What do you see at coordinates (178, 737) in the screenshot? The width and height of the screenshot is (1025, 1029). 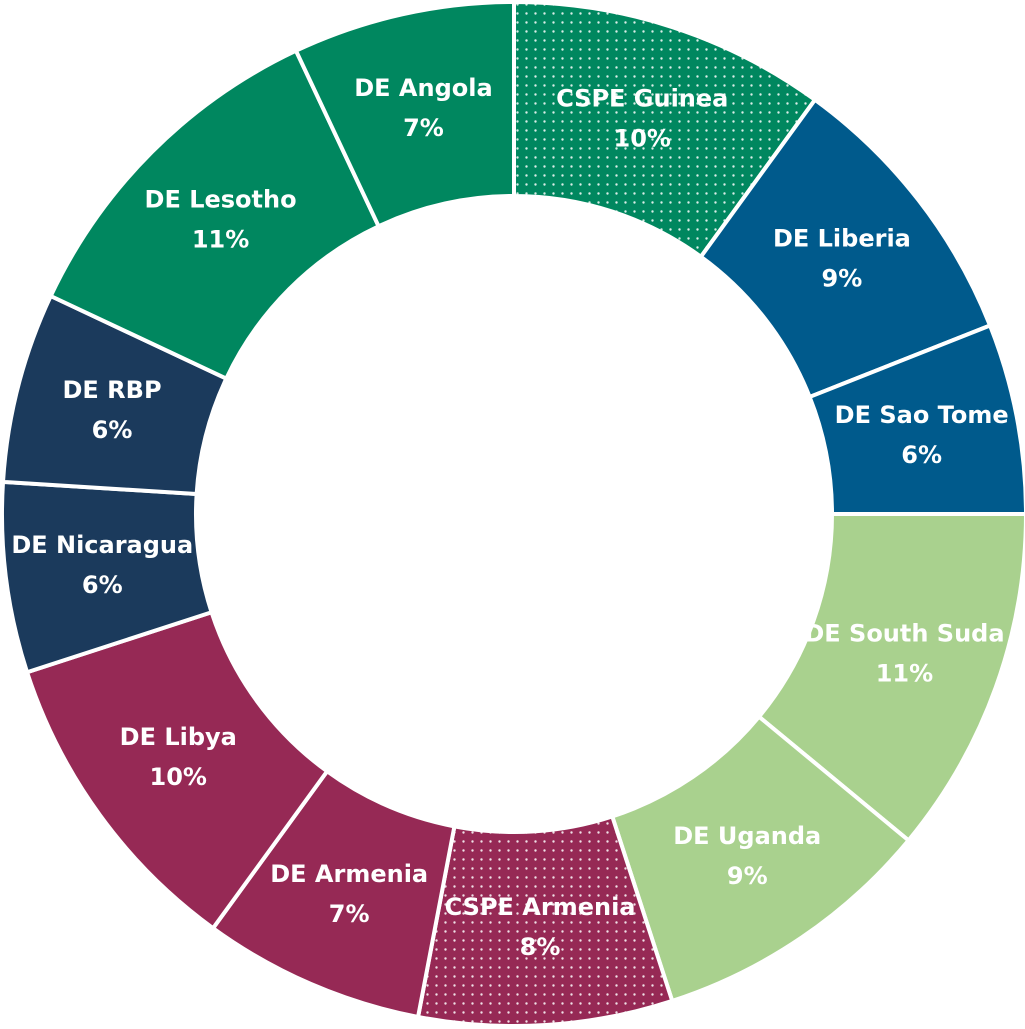 I see `slice-label: DE Libya` at bounding box center [178, 737].